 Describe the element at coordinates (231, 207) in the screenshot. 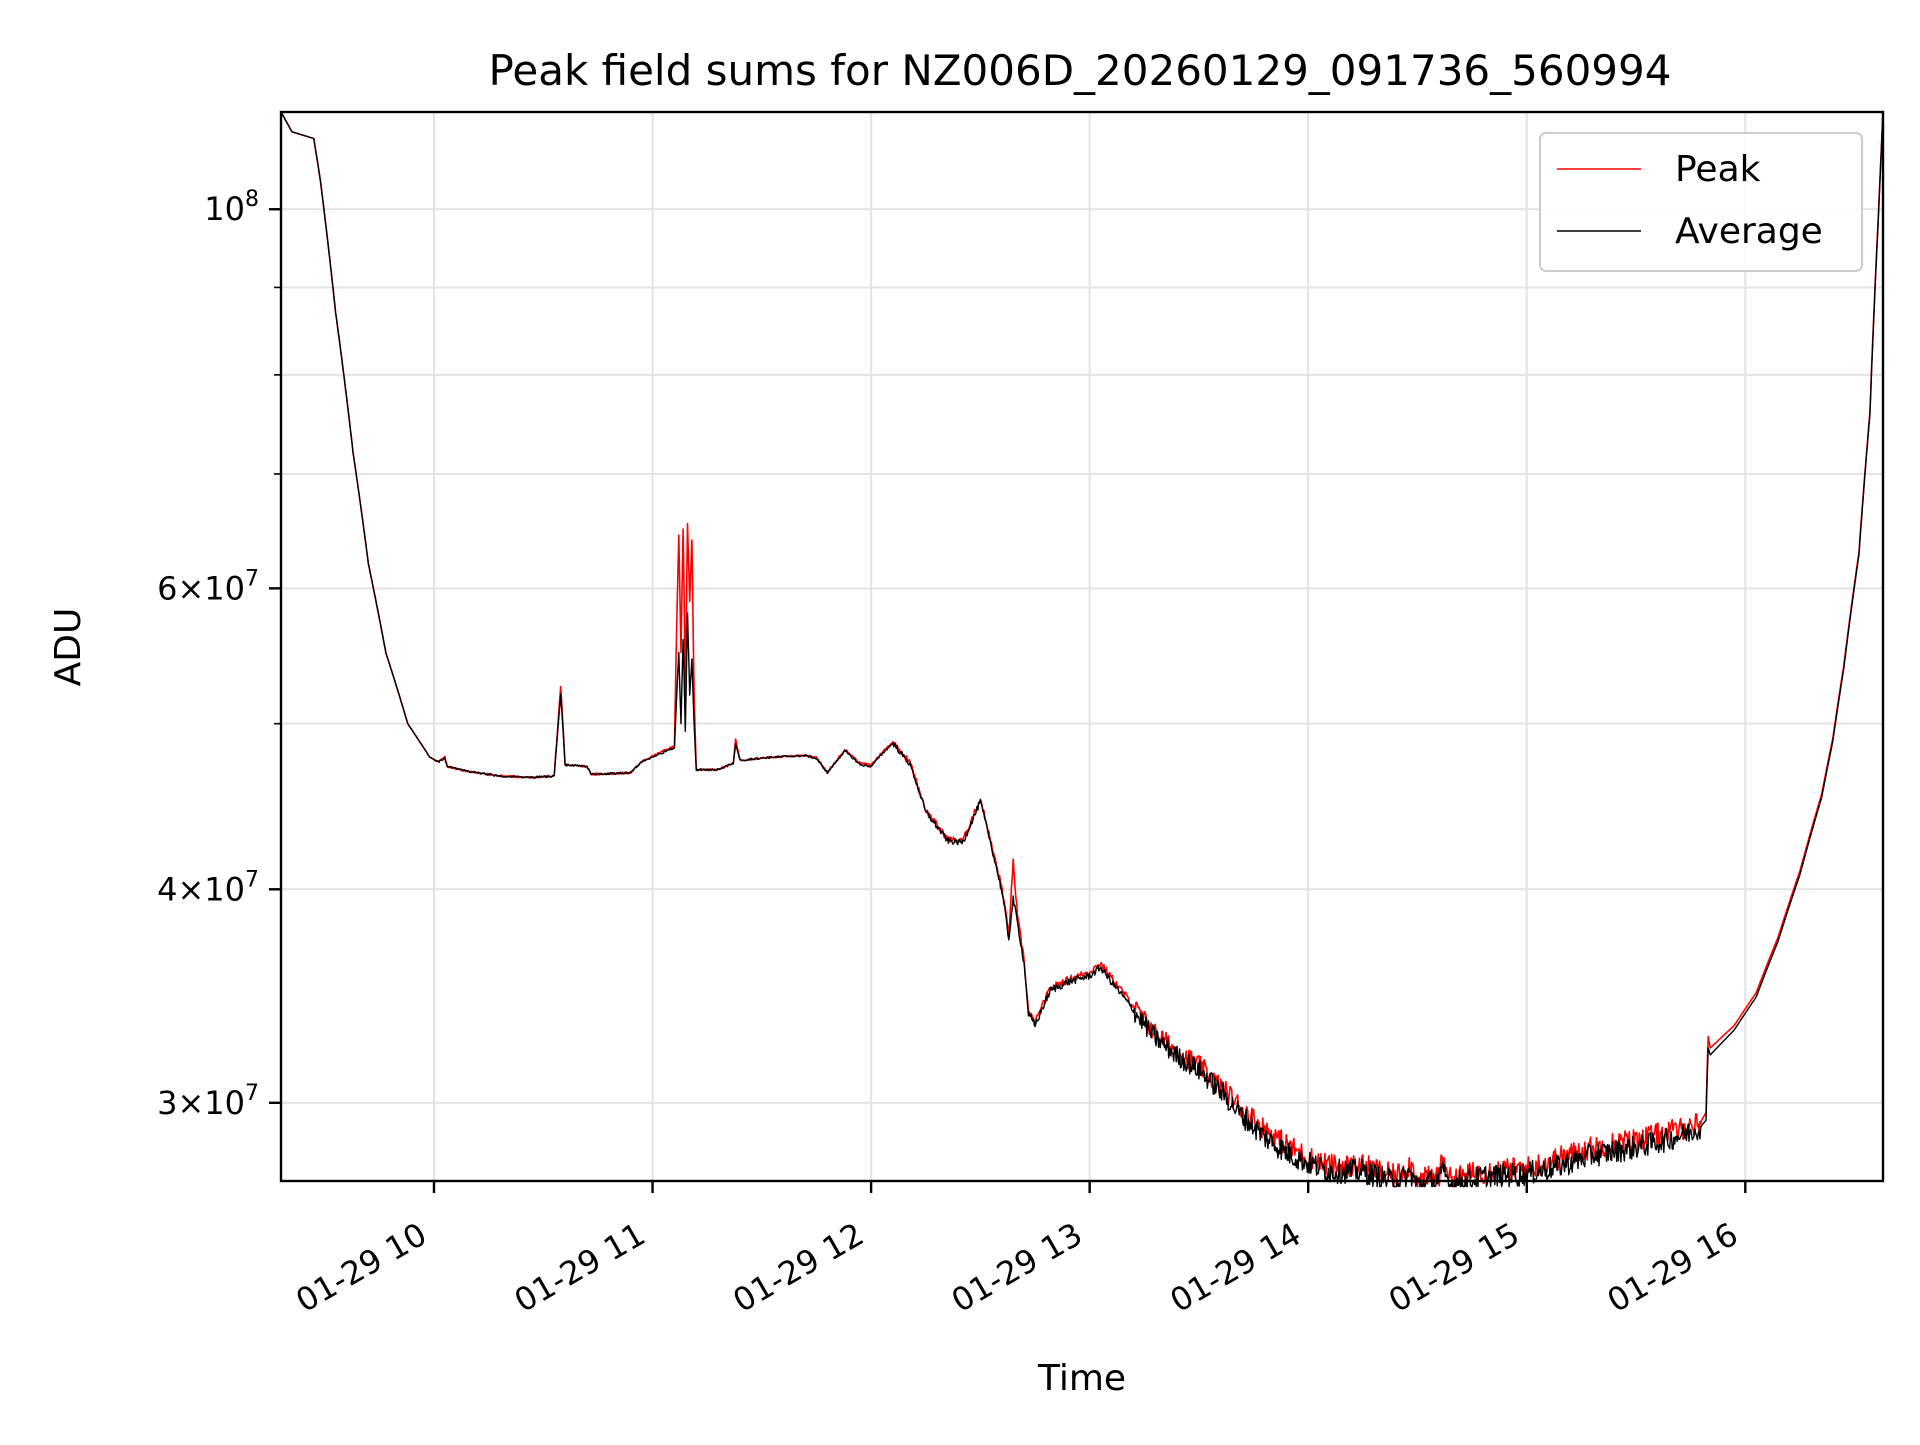

I see `y-tick-label: 108` at that location.